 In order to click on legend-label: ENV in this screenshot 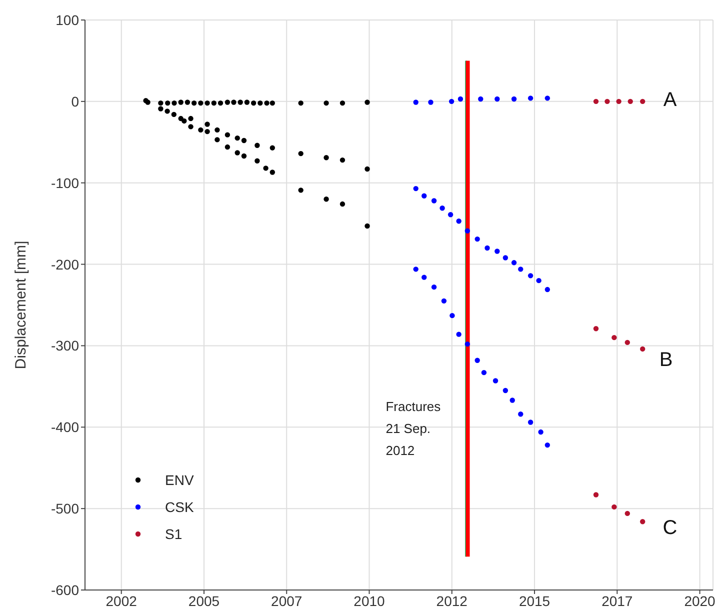, I will do `click(179, 480)`.